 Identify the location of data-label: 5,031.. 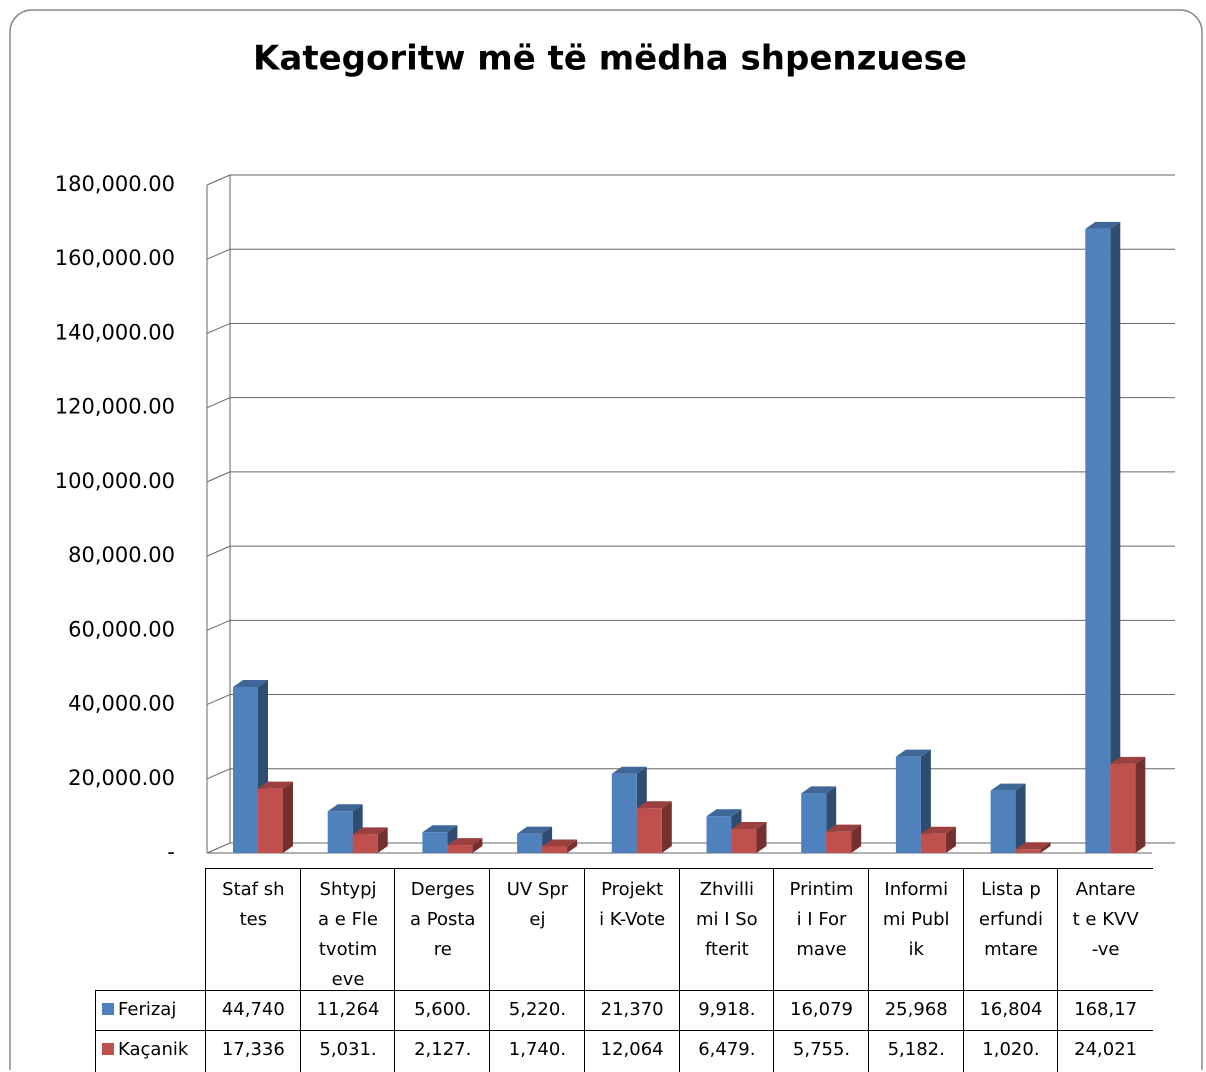
(347, 1051).